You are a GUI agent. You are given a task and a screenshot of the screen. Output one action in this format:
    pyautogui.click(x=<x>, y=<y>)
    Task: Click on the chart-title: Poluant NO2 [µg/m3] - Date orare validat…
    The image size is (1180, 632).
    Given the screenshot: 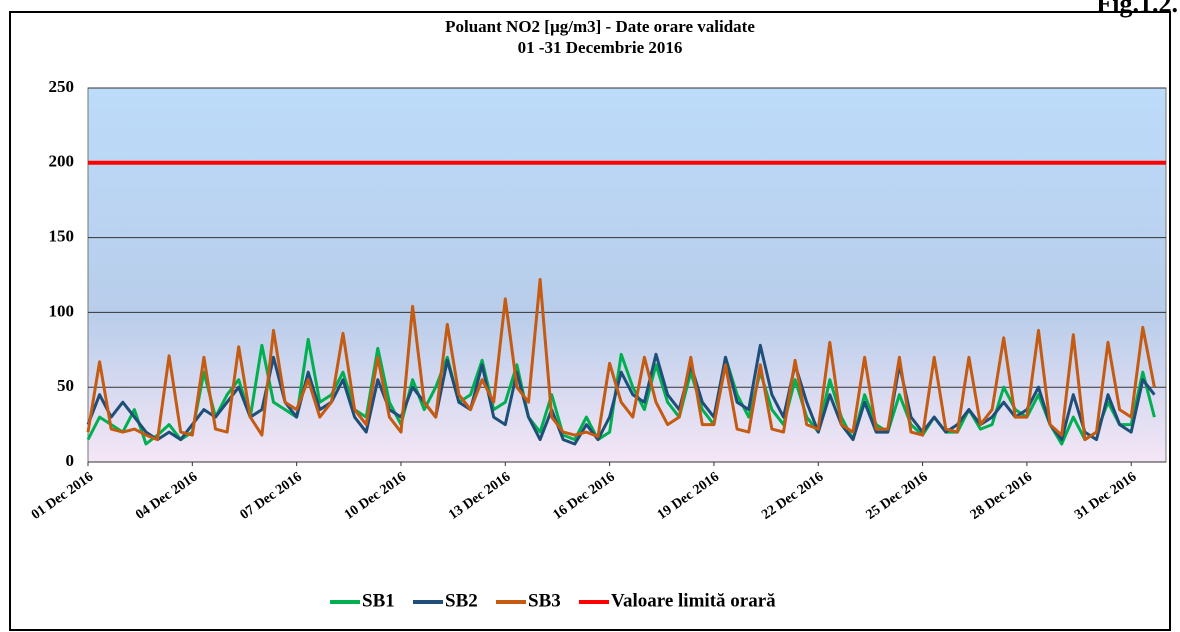 What is the action you would take?
    pyautogui.click(x=600, y=26)
    